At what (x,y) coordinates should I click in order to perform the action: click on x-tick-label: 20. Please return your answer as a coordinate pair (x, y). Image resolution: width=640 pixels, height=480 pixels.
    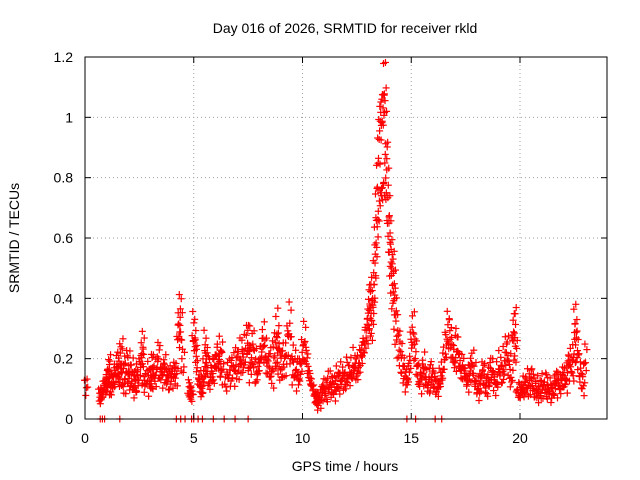
    Looking at the image, I should click on (520, 438).